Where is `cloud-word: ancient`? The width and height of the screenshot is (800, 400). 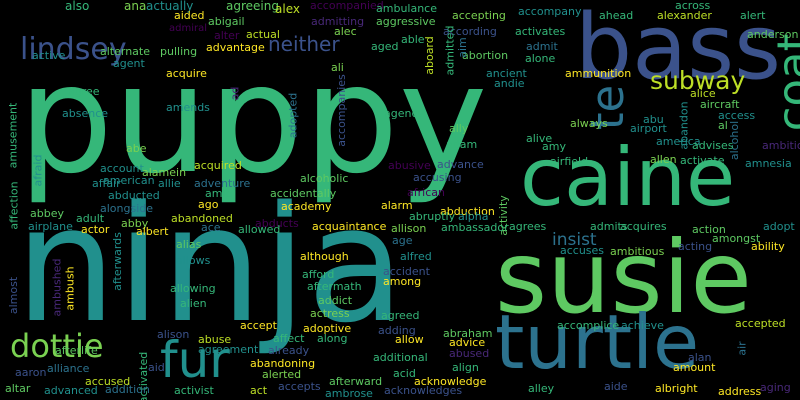 cloud-word: ancient is located at coordinates (506, 73).